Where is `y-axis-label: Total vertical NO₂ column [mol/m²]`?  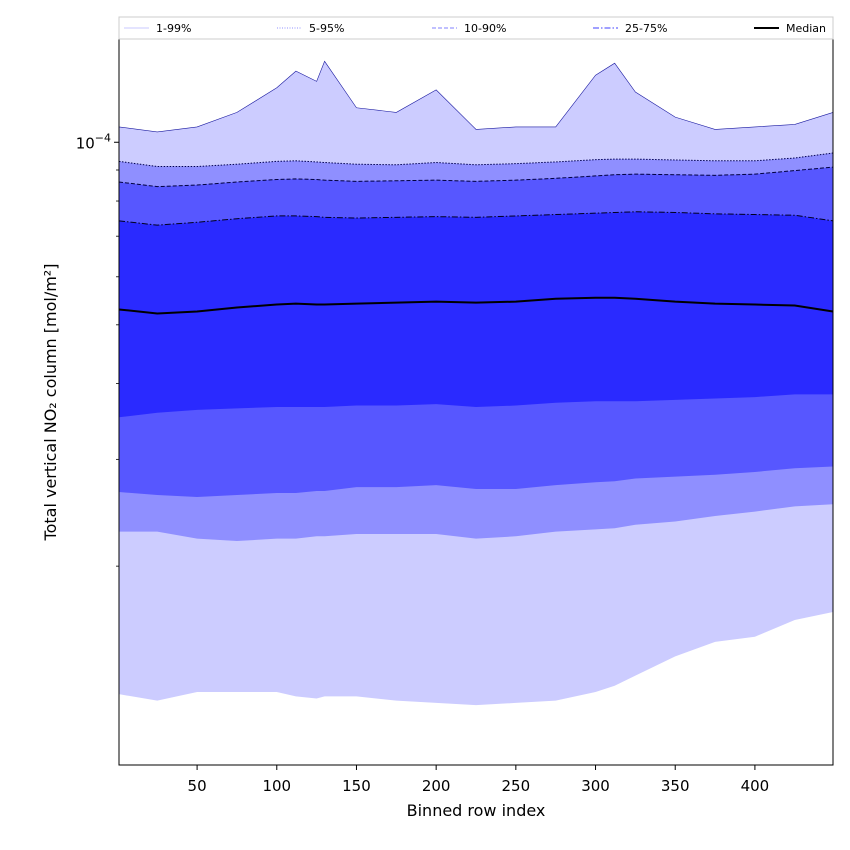
y-axis-label: Total vertical NO₂ column [mol/m²] is located at coordinates (50, 403).